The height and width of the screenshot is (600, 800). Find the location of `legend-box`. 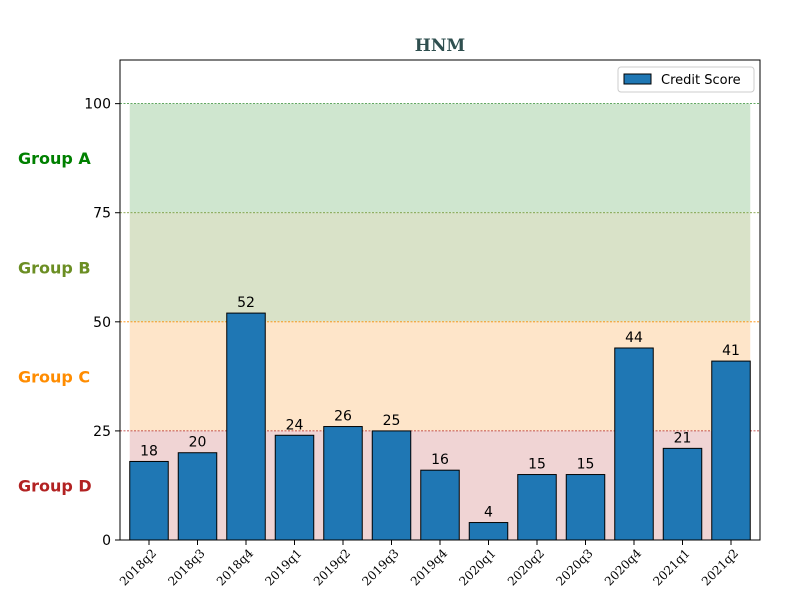

legend-box is located at coordinates (686, 79).